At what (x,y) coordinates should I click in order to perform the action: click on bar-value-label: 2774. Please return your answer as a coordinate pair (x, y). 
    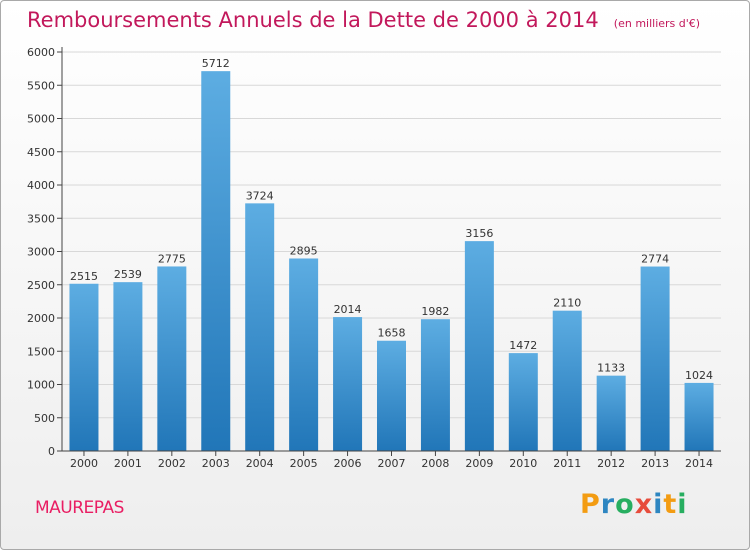
    Looking at the image, I should click on (655, 259).